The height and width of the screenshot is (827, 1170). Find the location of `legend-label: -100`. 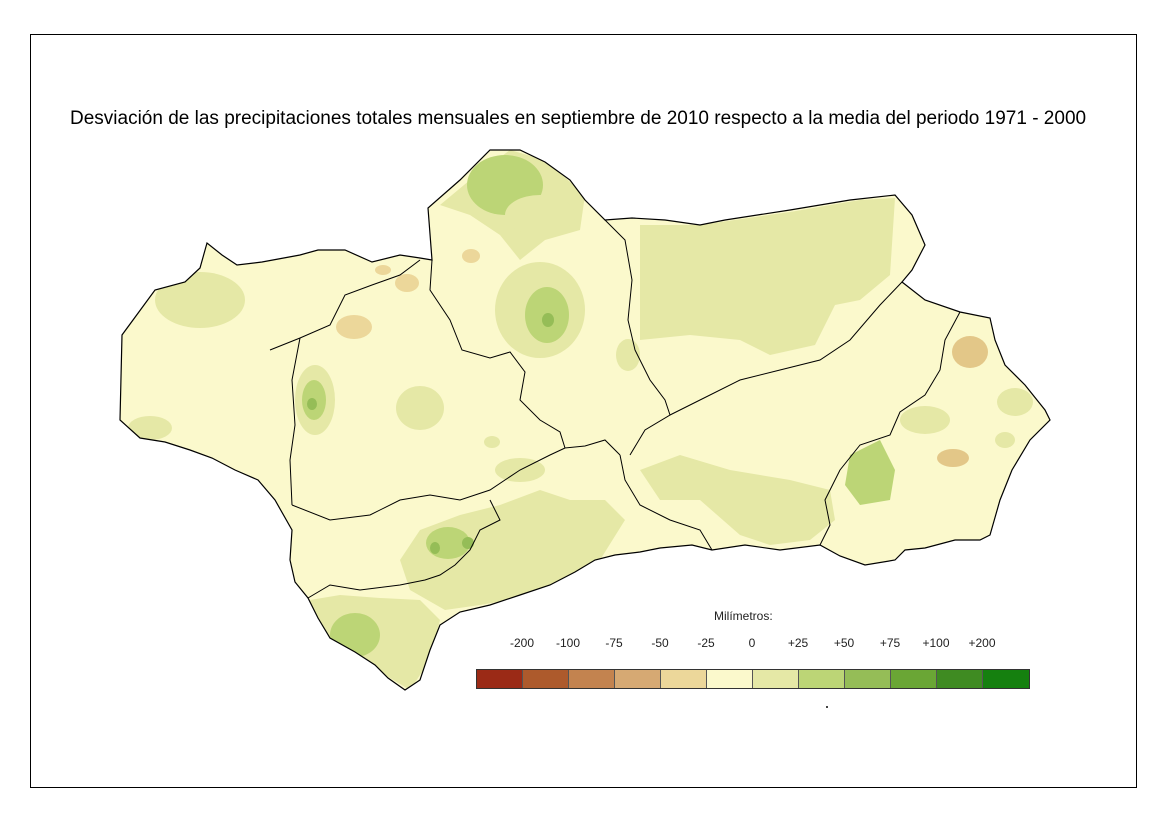

legend-label: -100 is located at coordinates (568, 643).